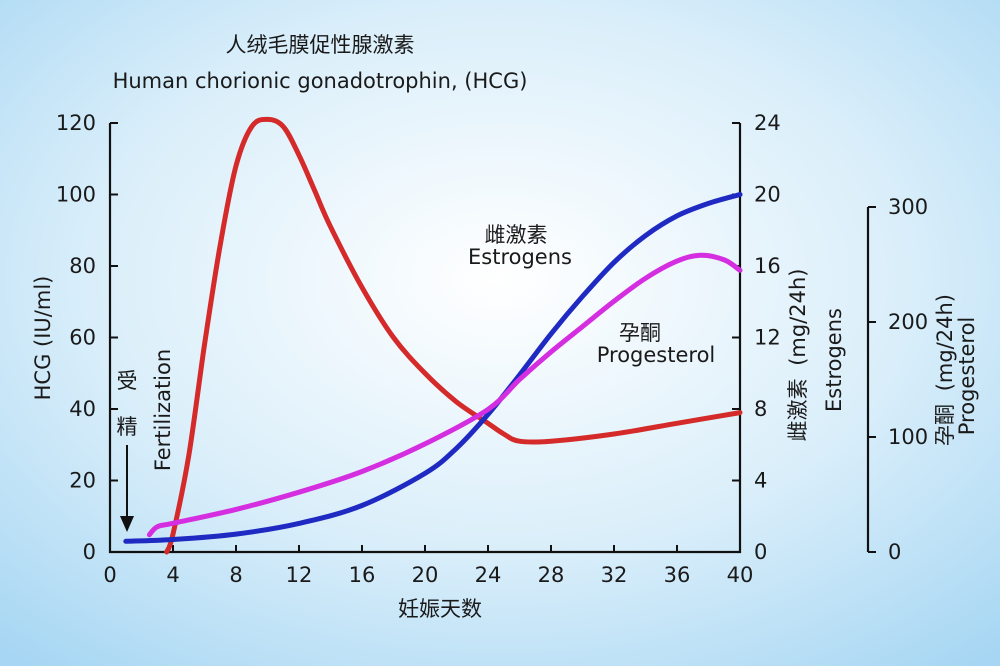  I want to click on estrogen-axis-label-unit: (mg/24h), so click(798, 317).